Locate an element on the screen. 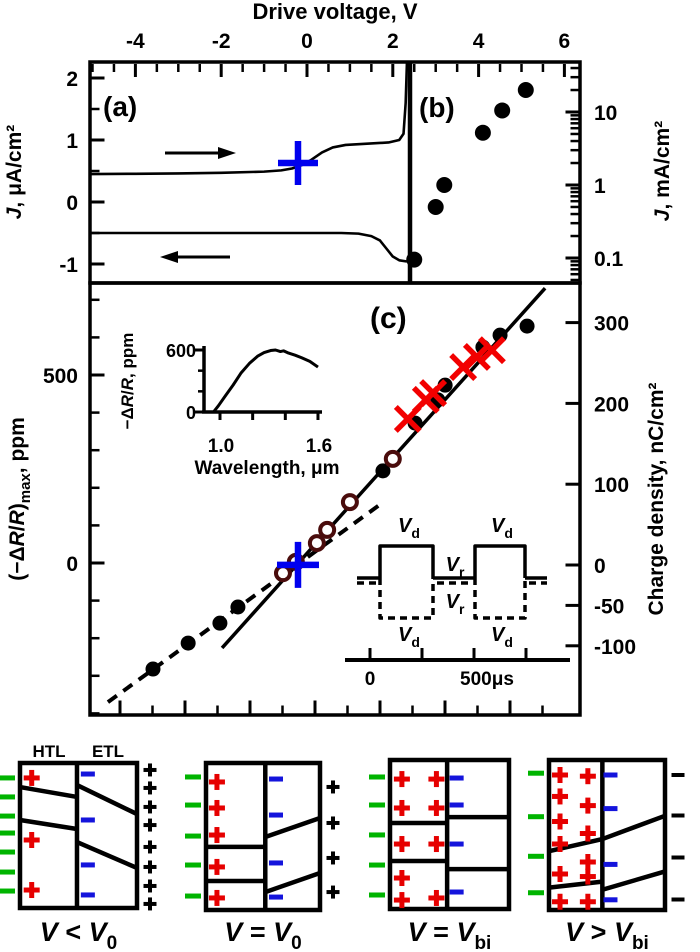 Image resolution: width=700 pixels, height=952 pixels. band-diagram-3: V = Vbi is located at coordinates (440, 854).